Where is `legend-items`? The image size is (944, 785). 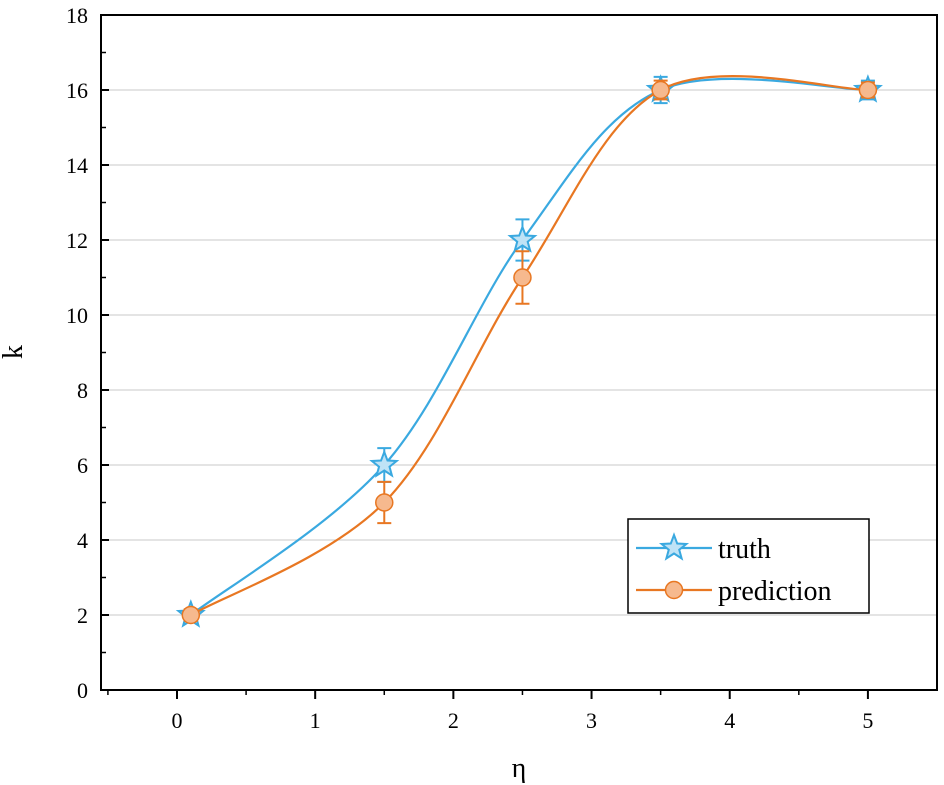
legend-items is located at coordinates (674, 566).